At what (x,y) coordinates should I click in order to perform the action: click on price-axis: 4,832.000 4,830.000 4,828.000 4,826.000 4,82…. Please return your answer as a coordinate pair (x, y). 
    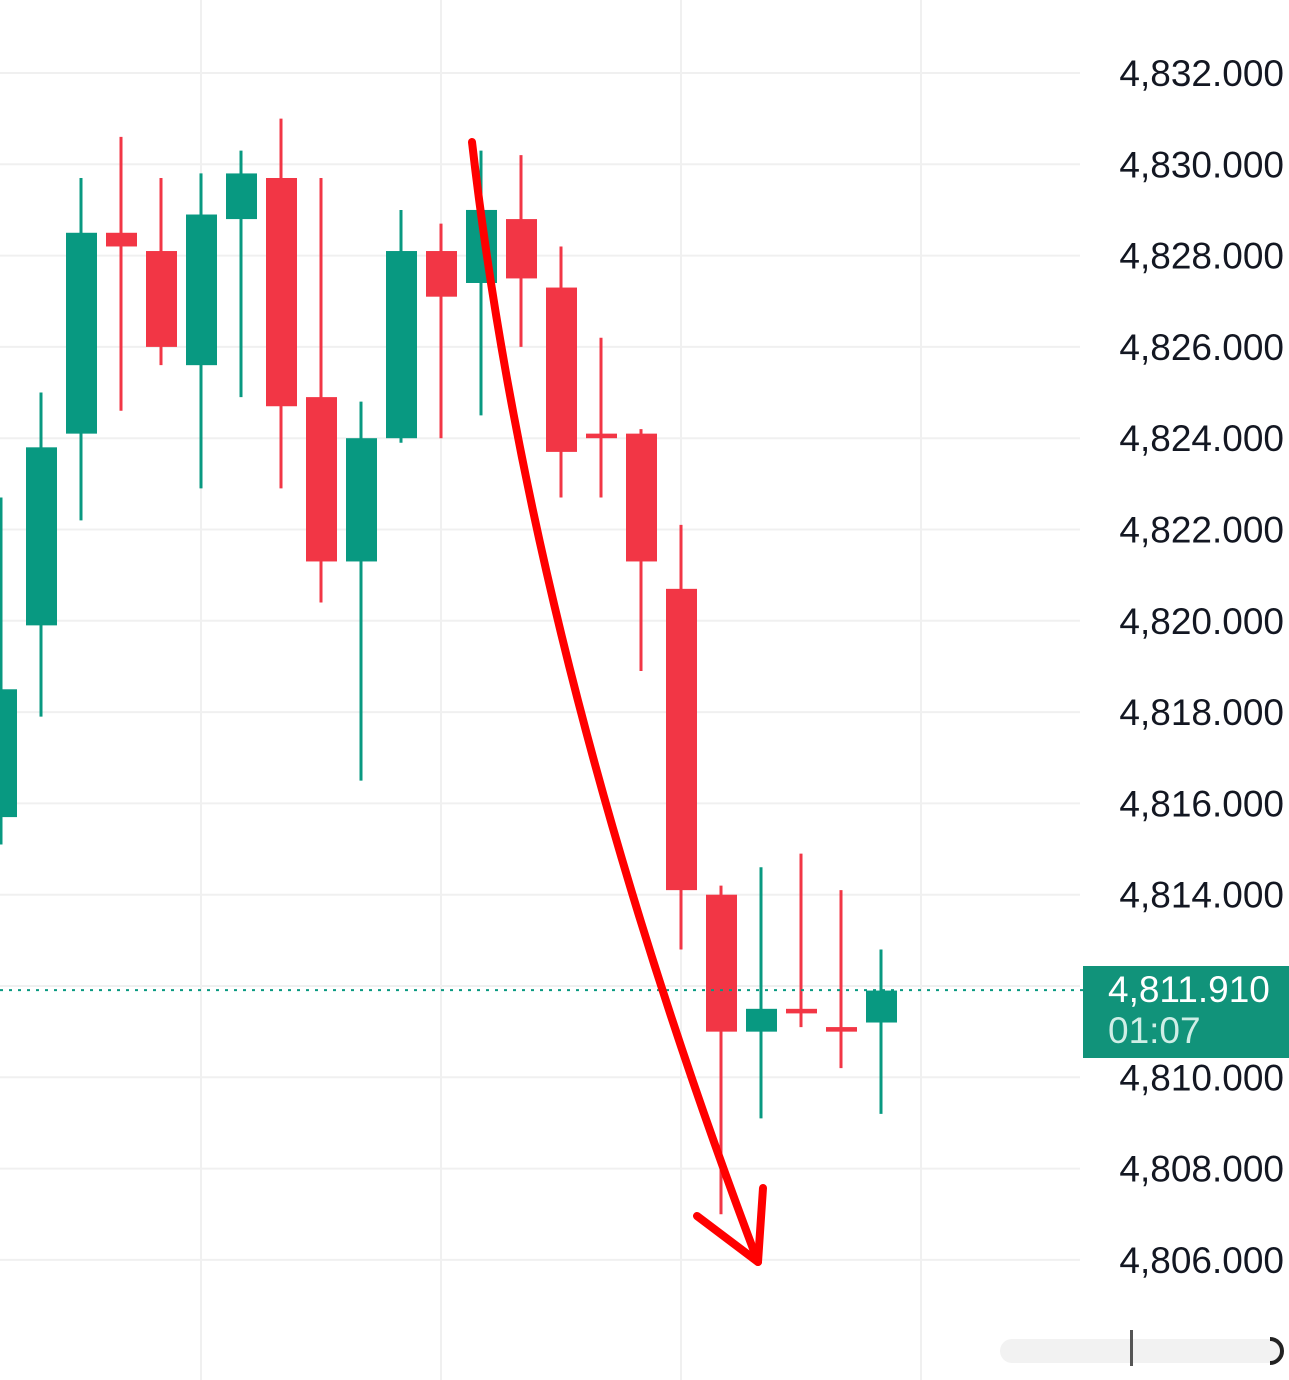
    Looking at the image, I should click on (1201, 667).